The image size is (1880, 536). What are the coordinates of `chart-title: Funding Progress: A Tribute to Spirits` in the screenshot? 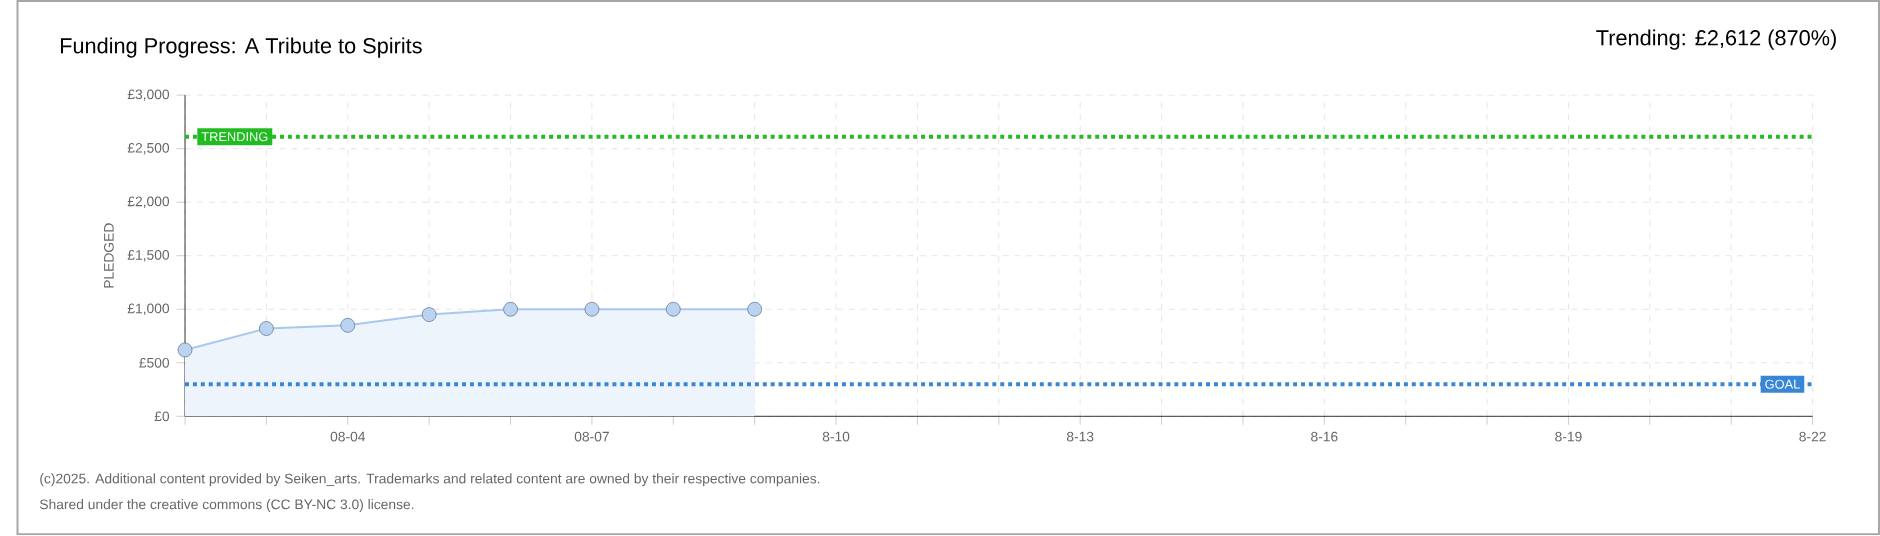 It's located at (241, 48).